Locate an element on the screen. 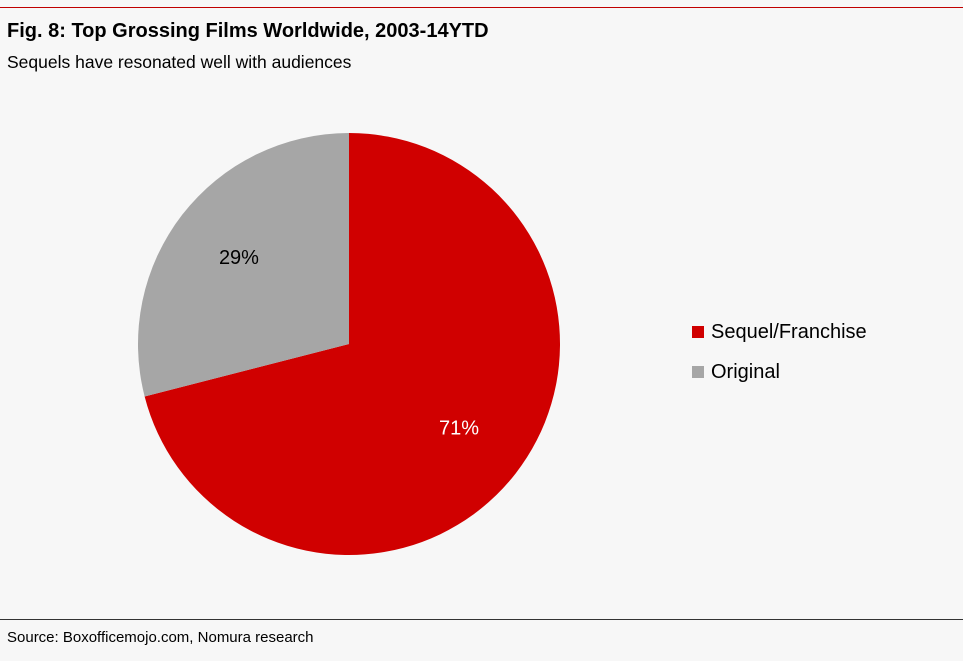  data-label-original: 29% is located at coordinates (239, 258).